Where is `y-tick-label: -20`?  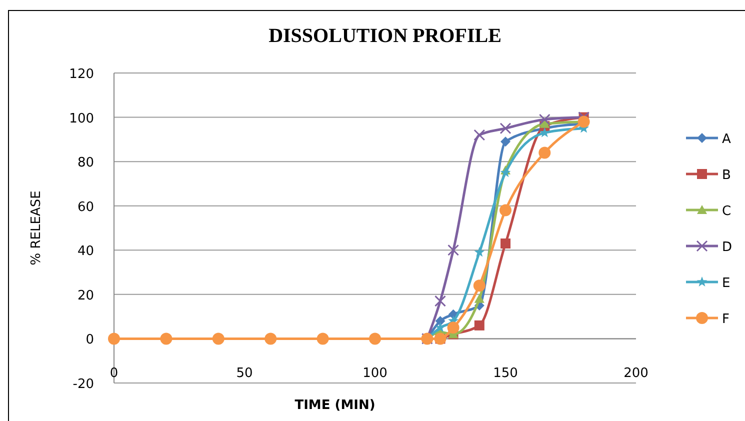 y-tick-label: -20 is located at coordinates (83, 384).